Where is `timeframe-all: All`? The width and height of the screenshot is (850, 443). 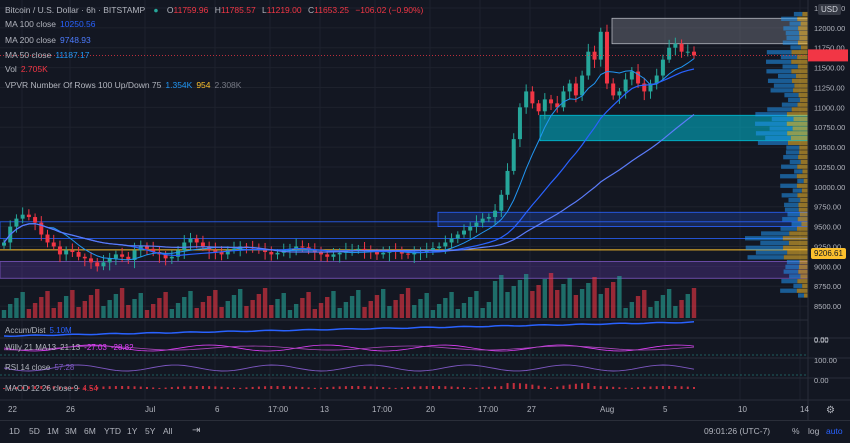
timeframe-all: All is located at coordinates (168, 431).